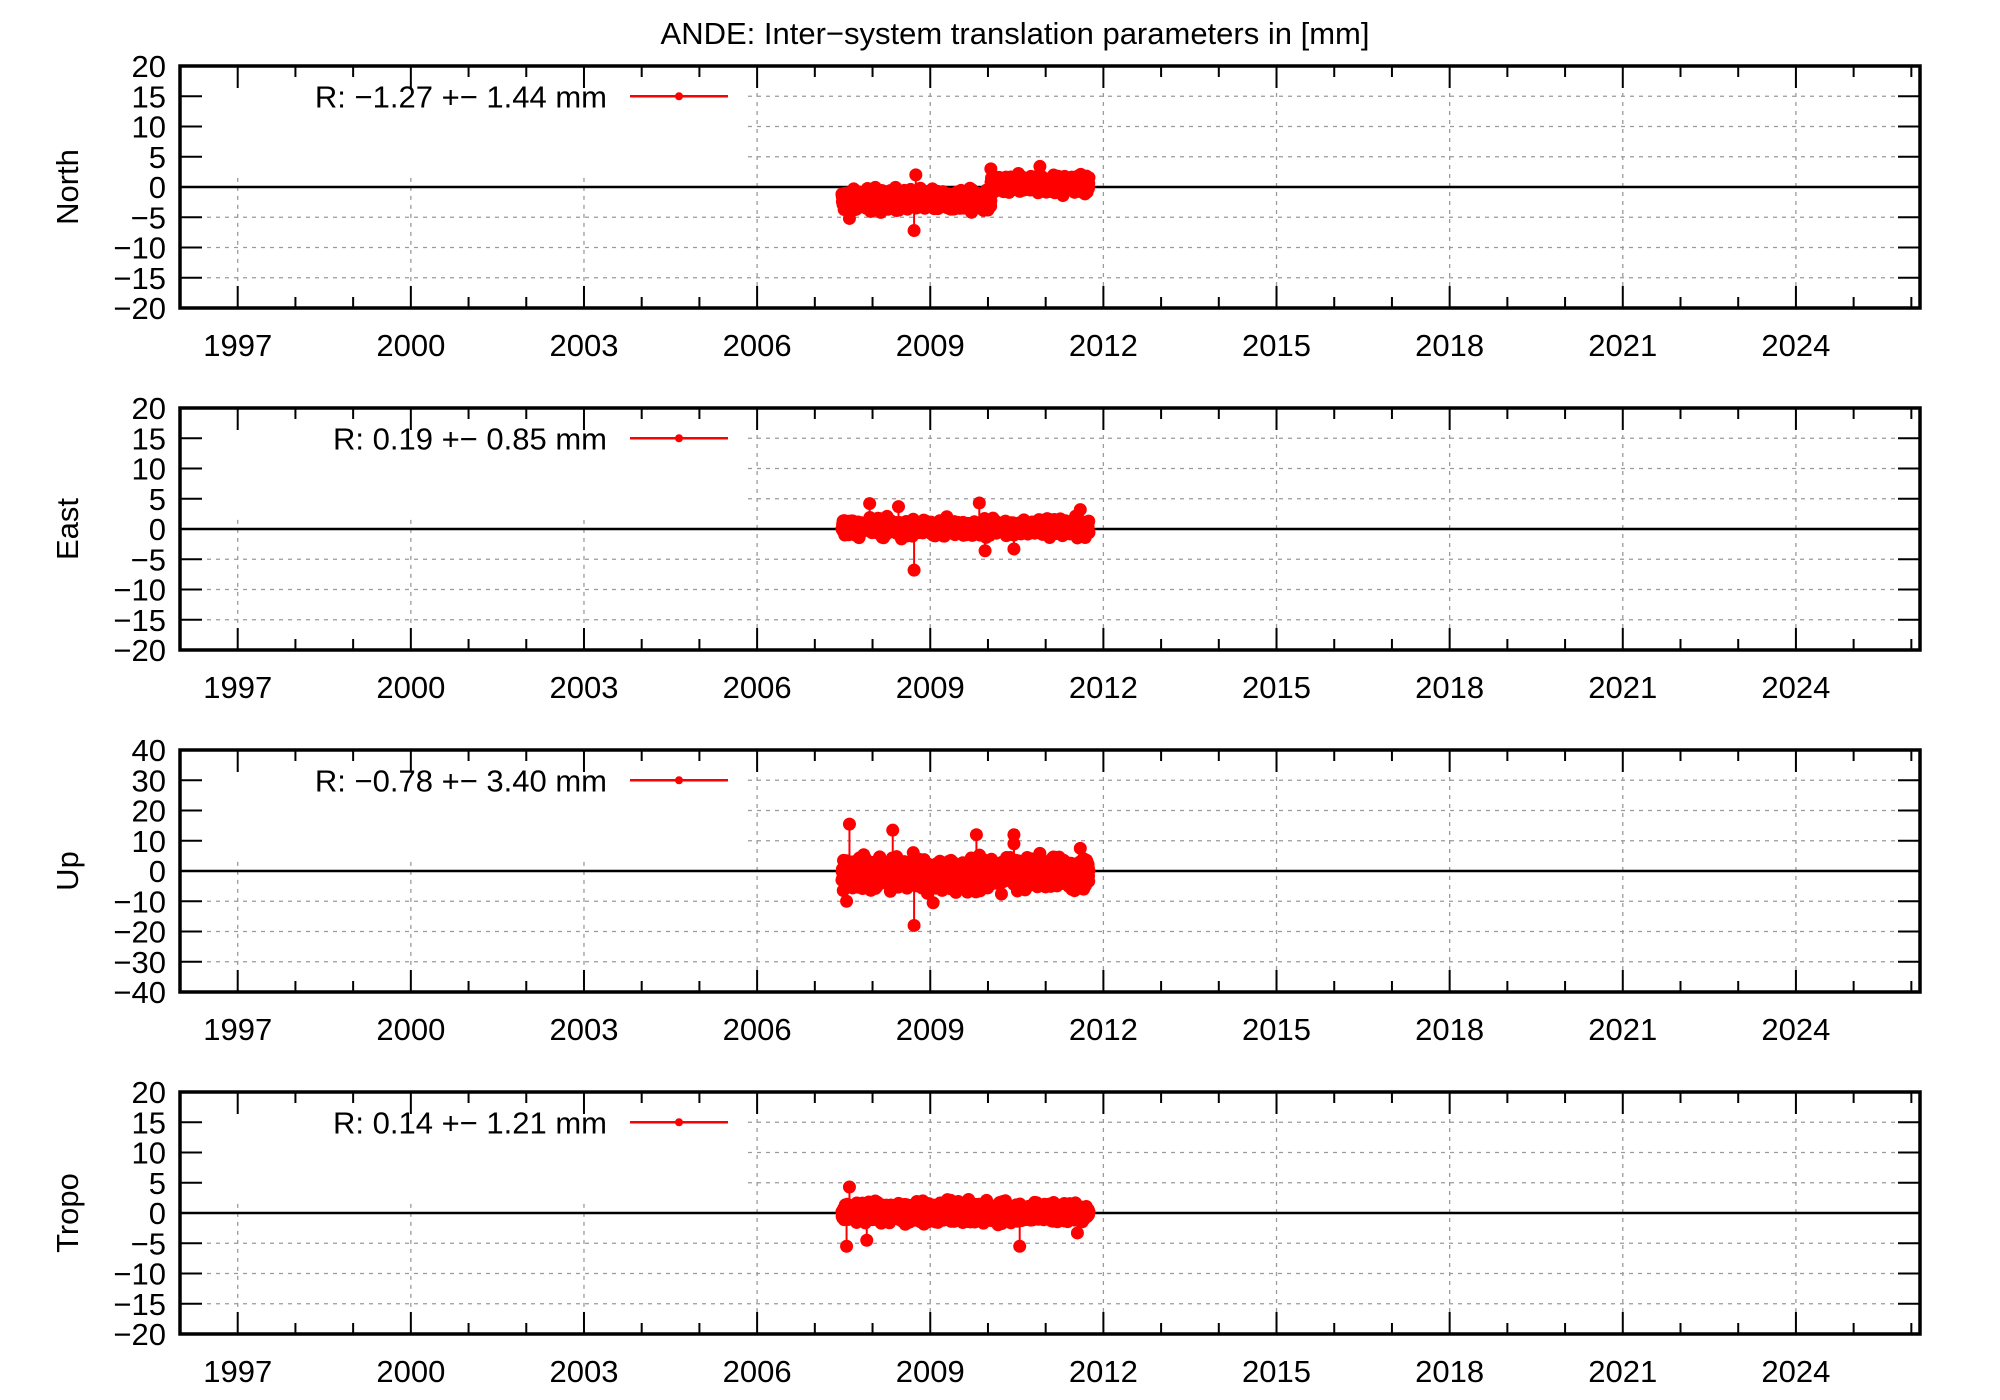 The height and width of the screenshot is (1400, 2000). What do you see at coordinates (470, 1122) in the screenshot?
I see `legend-label: R: 0.14 +− 1.21 mm` at bounding box center [470, 1122].